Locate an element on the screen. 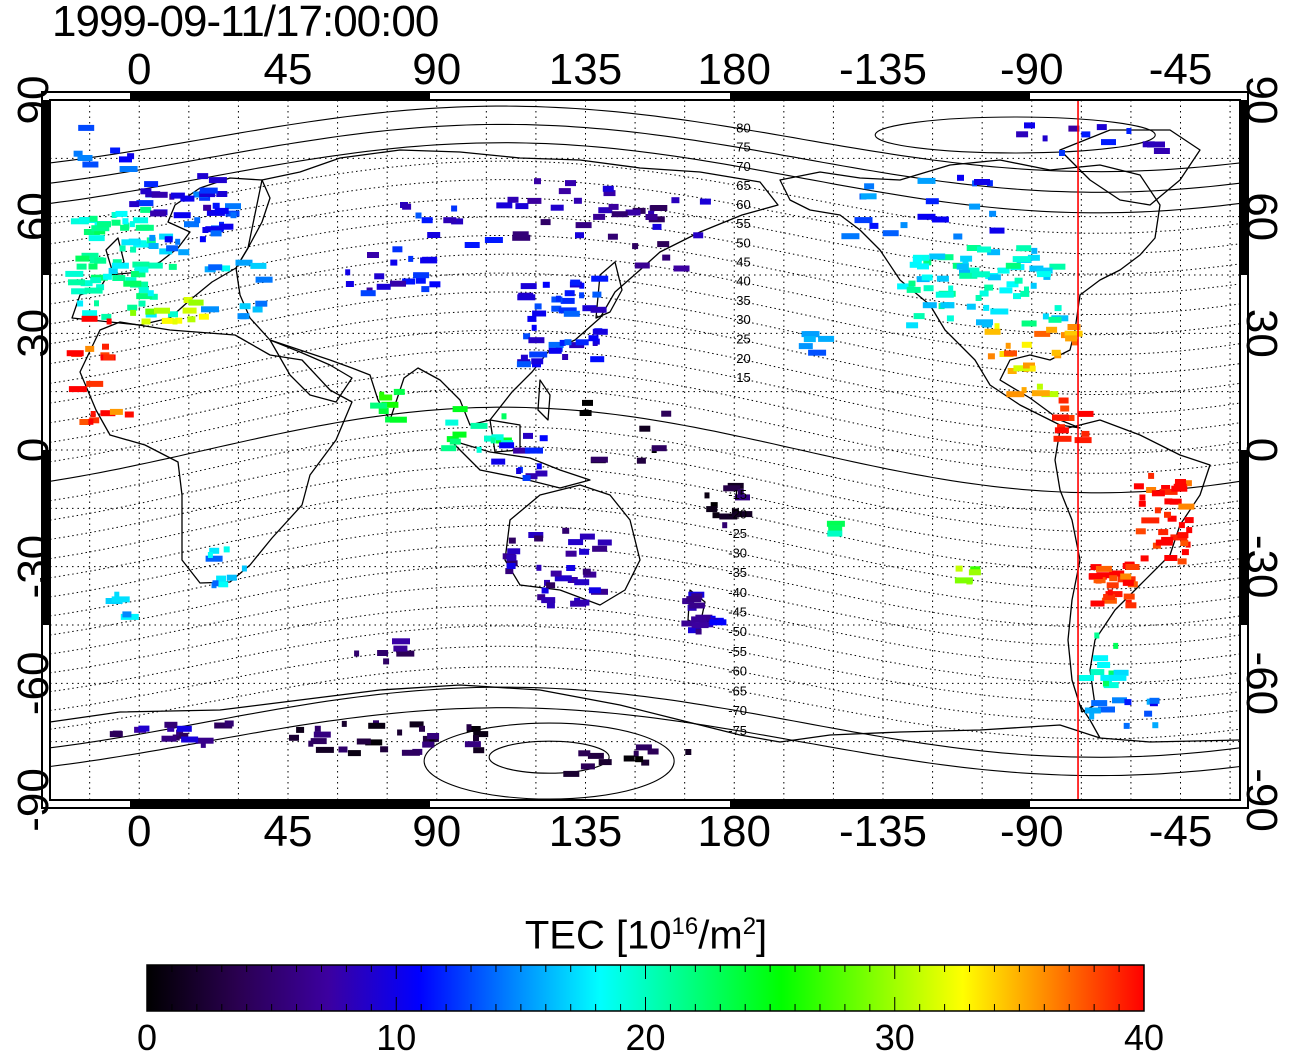 The height and width of the screenshot is (1058, 1292). lon-tick-bottom: -135 is located at coordinates (883, 831).